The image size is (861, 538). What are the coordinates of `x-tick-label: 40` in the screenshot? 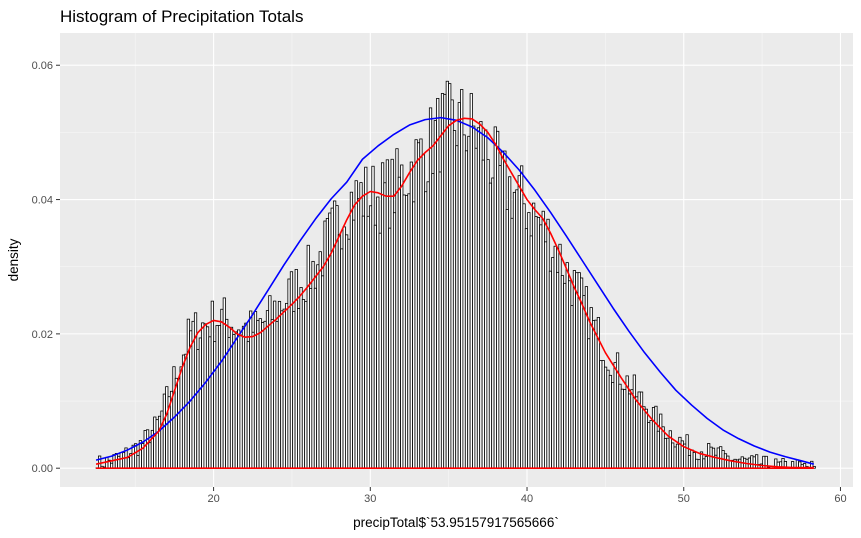 It's located at (527, 499).